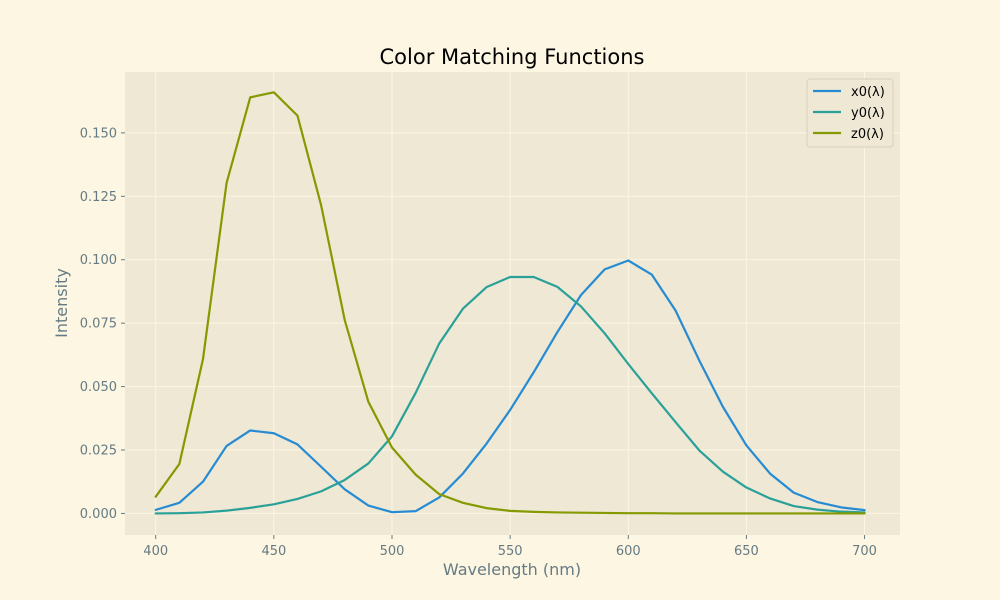  What do you see at coordinates (61, 303) in the screenshot?
I see `y-axis-label: Intensity` at bounding box center [61, 303].